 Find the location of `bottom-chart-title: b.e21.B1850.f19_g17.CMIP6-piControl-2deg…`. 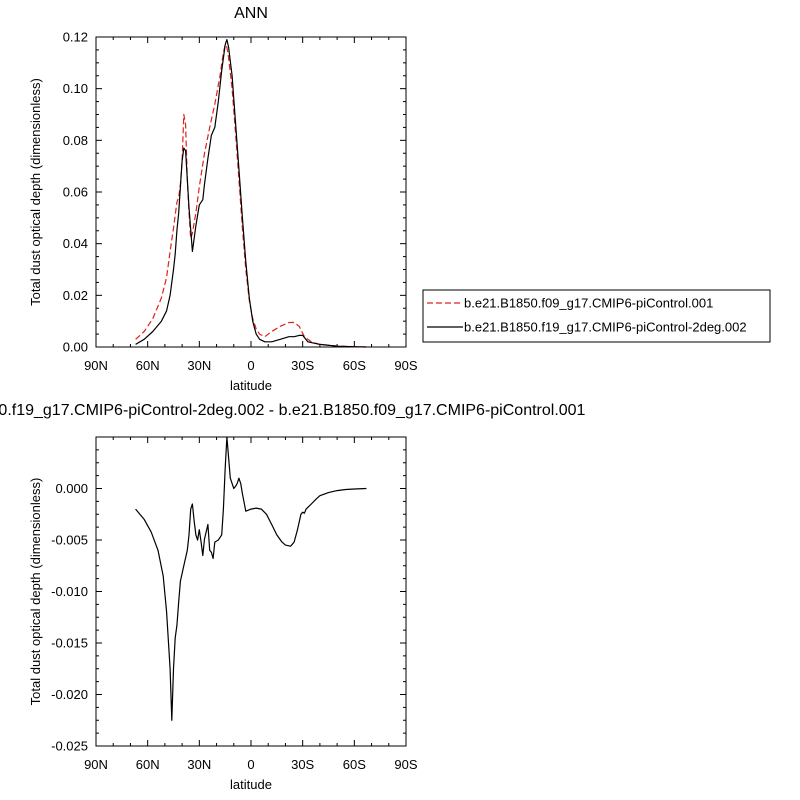

bottom-chart-title: b.e21.B1850.f19_g17.CMIP6-piControl-2deg… is located at coordinates (293, 410).